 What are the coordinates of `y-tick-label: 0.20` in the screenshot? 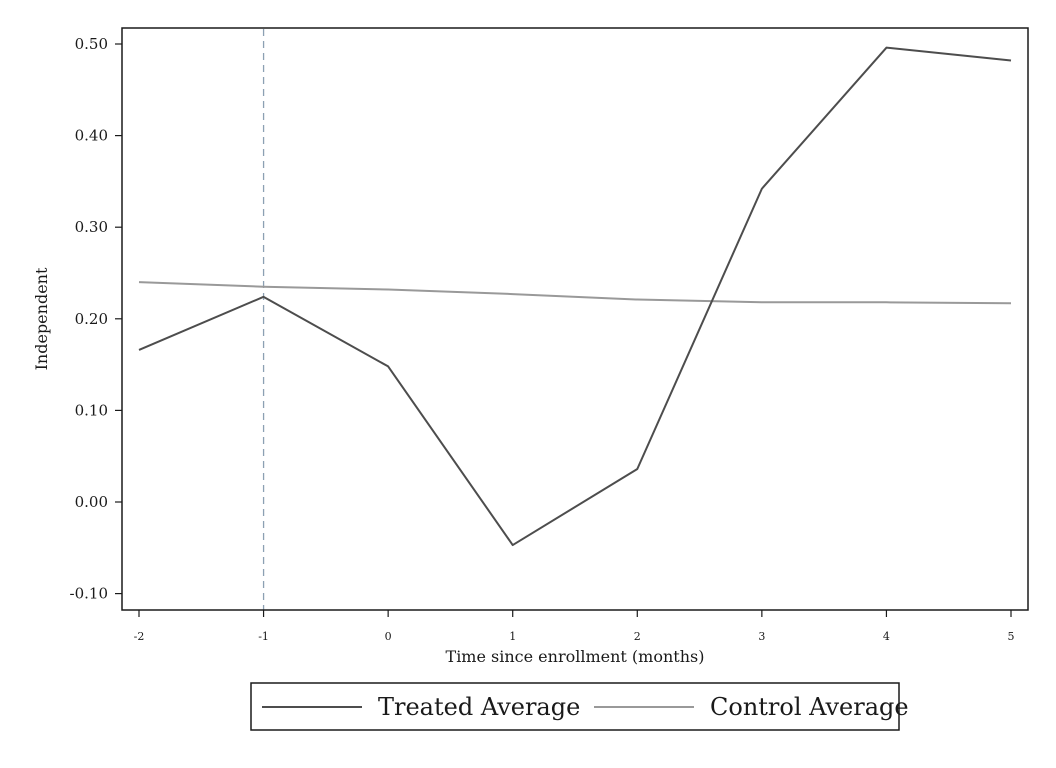 It's located at (91, 319).